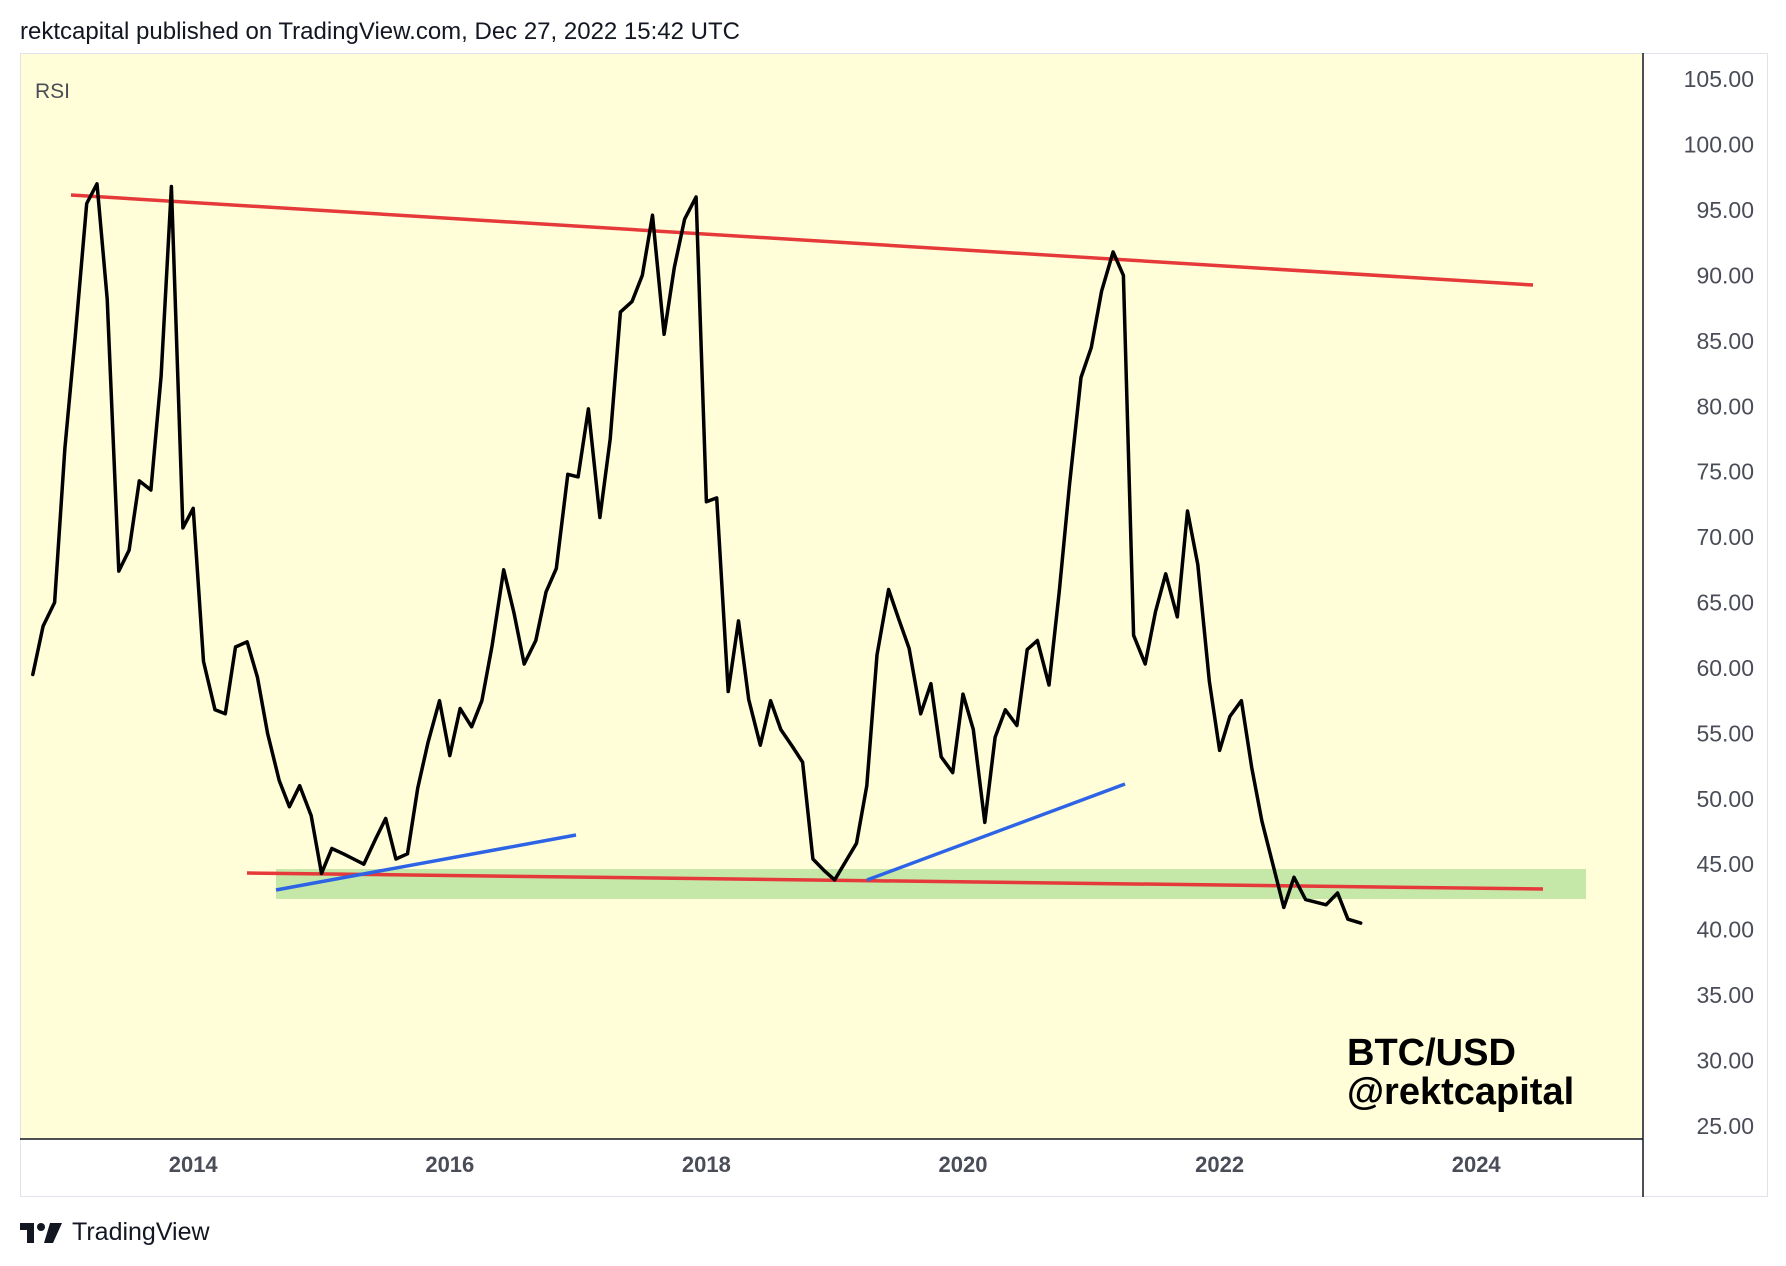  I want to click on x-tick-label: 2018, so click(706, 1164).